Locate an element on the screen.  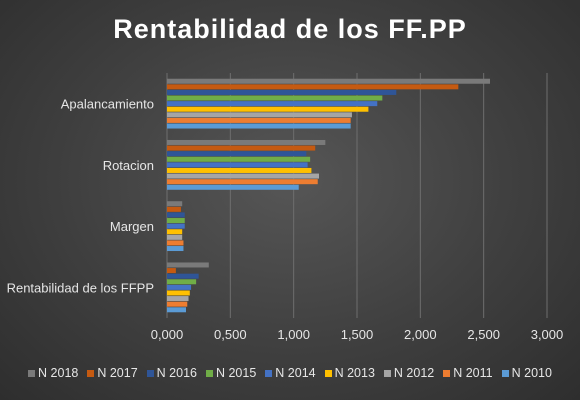
legend-entry: N 2011 is located at coordinates (468, 373).